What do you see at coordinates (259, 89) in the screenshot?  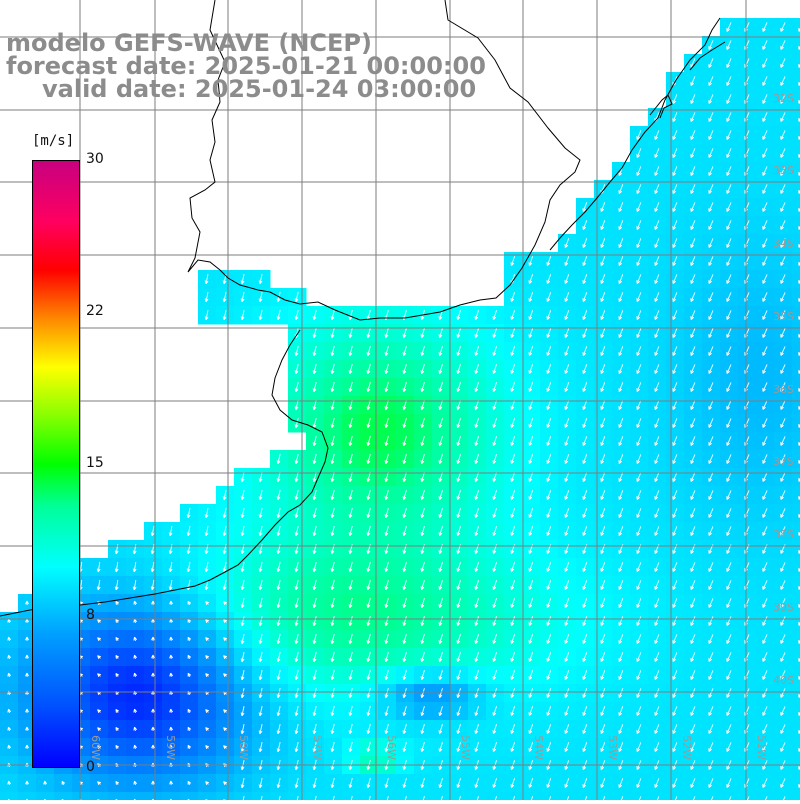 I see `valid-date: valid date: 2025-01-24 03:00:00` at bounding box center [259, 89].